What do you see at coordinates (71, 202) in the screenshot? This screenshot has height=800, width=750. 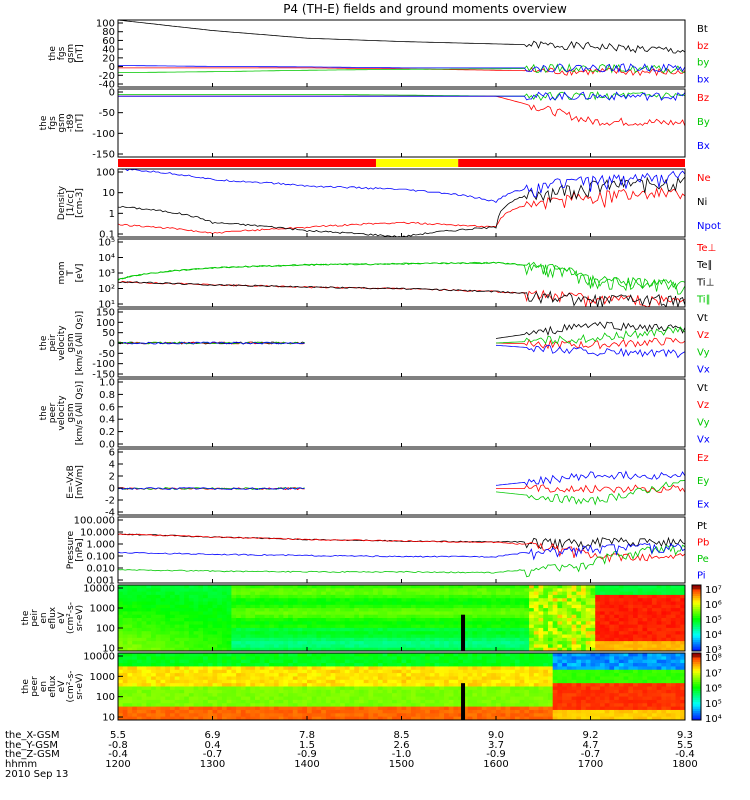 I see `y-axis-label: Density [1/cc] [cm-3]` at bounding box center [71, 202].